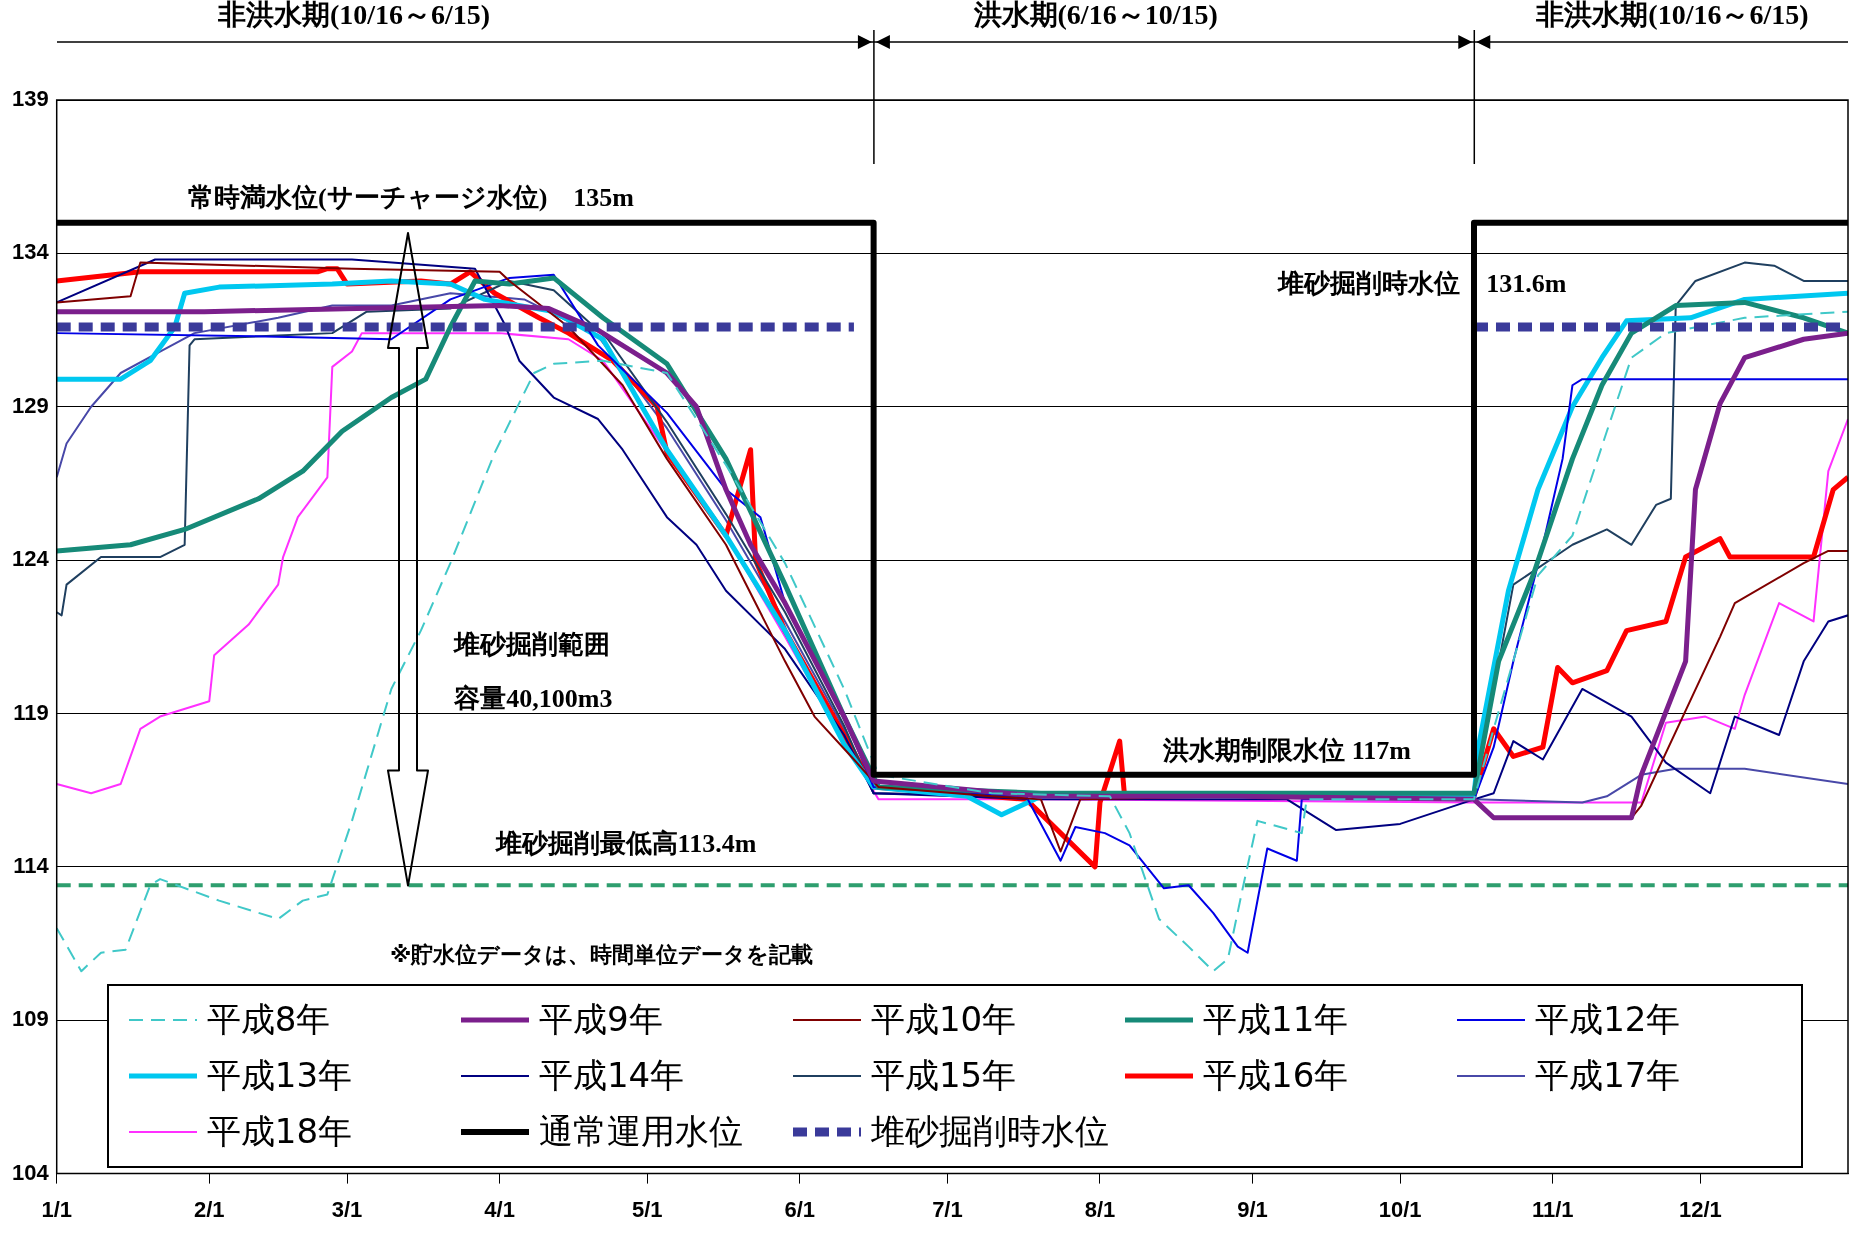  I want to click on text: 洪水期(6/16～10/15), so click(1095, 15).